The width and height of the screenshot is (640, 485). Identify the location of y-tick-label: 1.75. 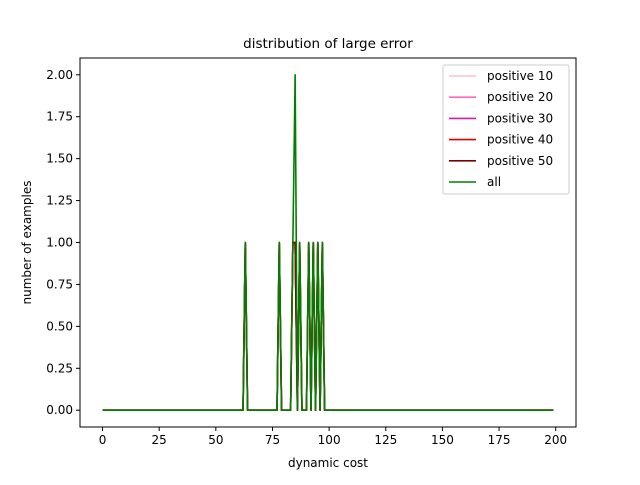
(59, 117).